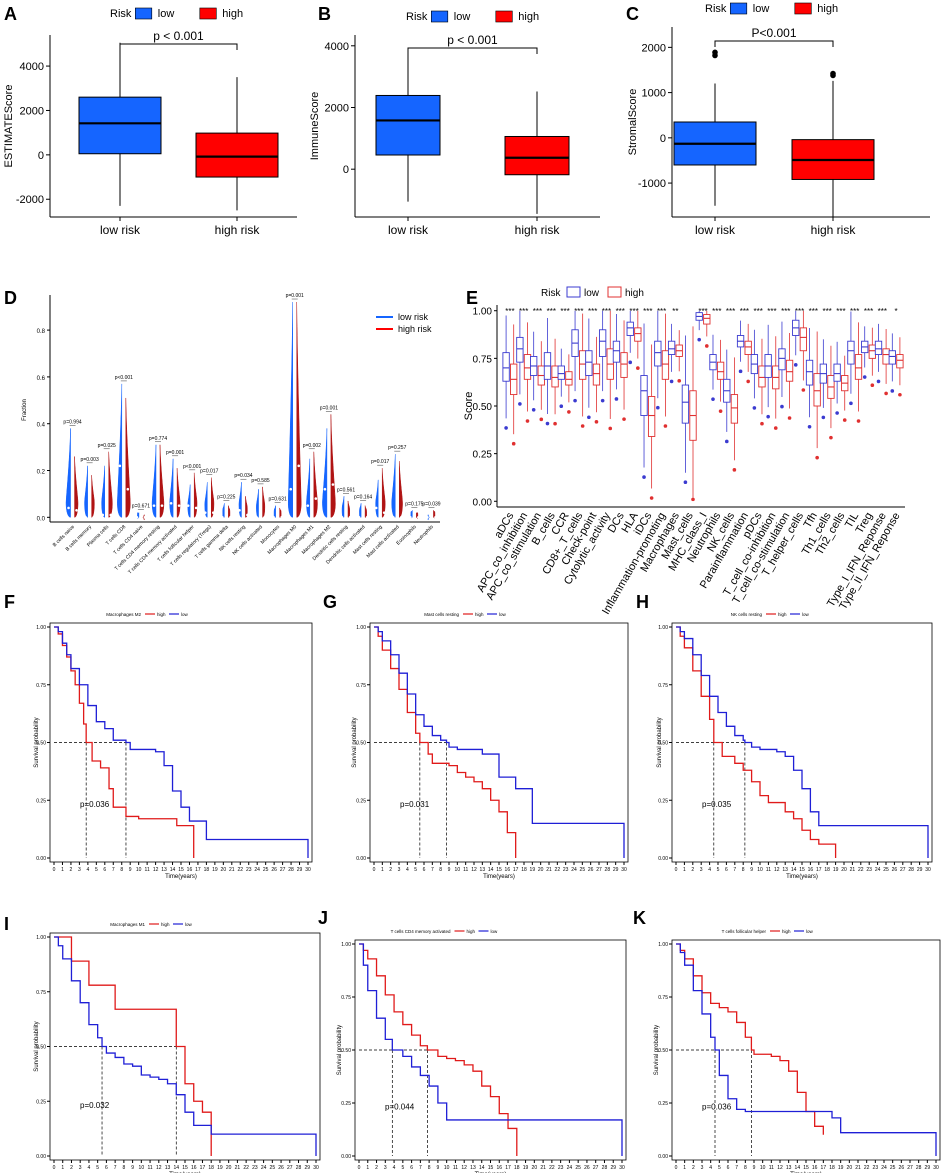  Describe the element at coordinates (858, 1168) in the screenshot. I see `x-tick-label: 21` at that location.